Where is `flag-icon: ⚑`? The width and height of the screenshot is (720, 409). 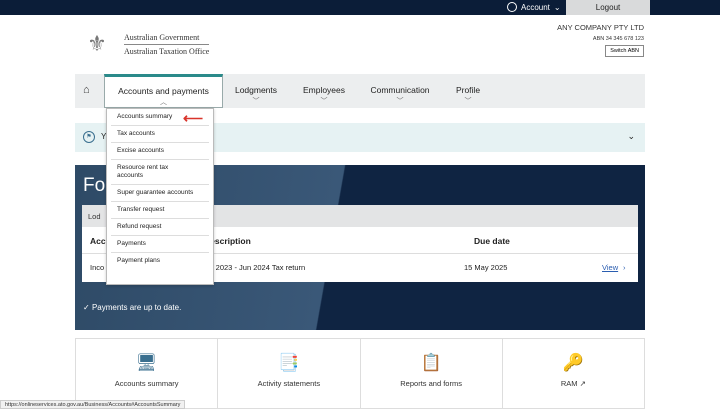 flag-icon: ⚑ is located at coordinates (89, 137).